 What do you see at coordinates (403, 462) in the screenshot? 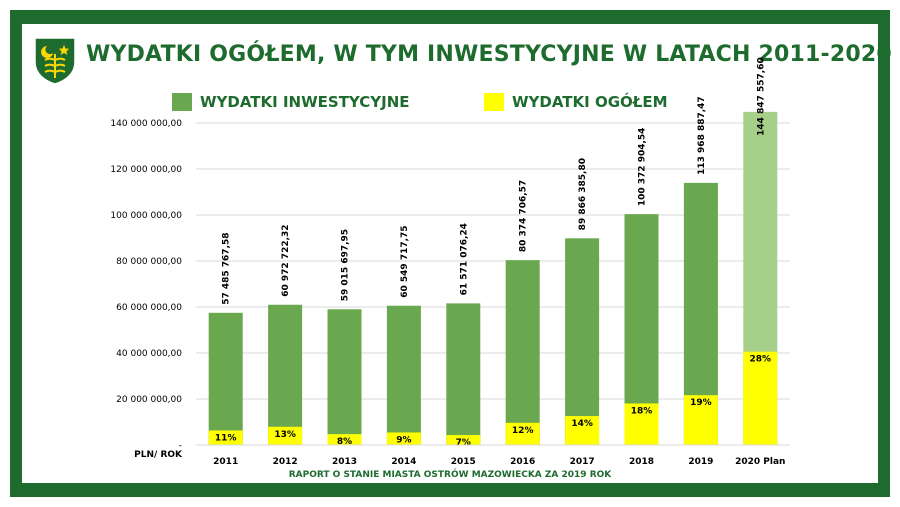
I see `x-tick-label: 2014` at bounding box center [403, 462].